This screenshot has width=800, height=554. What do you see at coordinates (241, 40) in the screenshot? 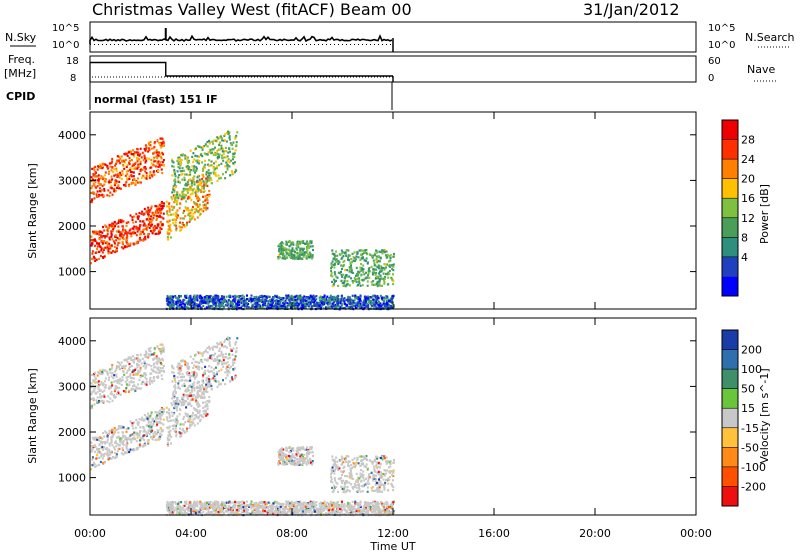
I see `nsky-trace` at bounding box center [241, 40].